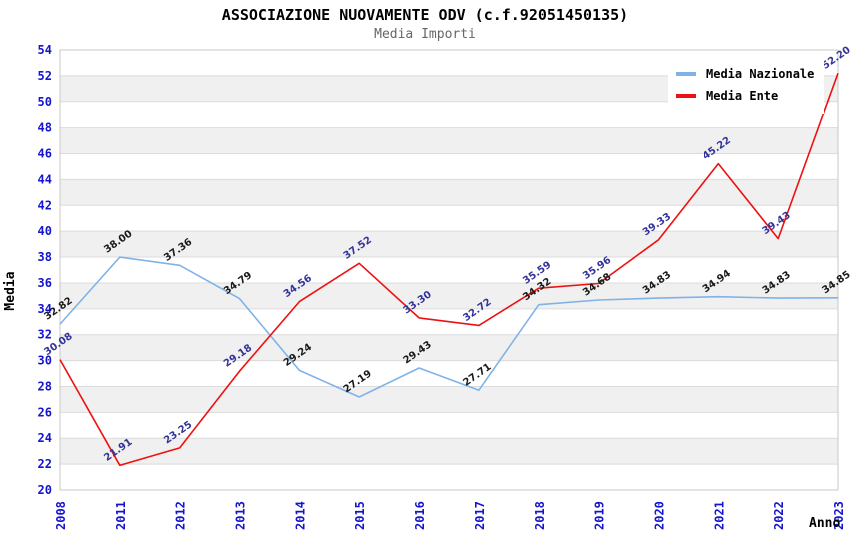 Image resolution: width=850 pixels, height=550 pixels. Describe the element at coordinates (45, 76) in the screenshot. I see `y-tick-label: 52` at that location.